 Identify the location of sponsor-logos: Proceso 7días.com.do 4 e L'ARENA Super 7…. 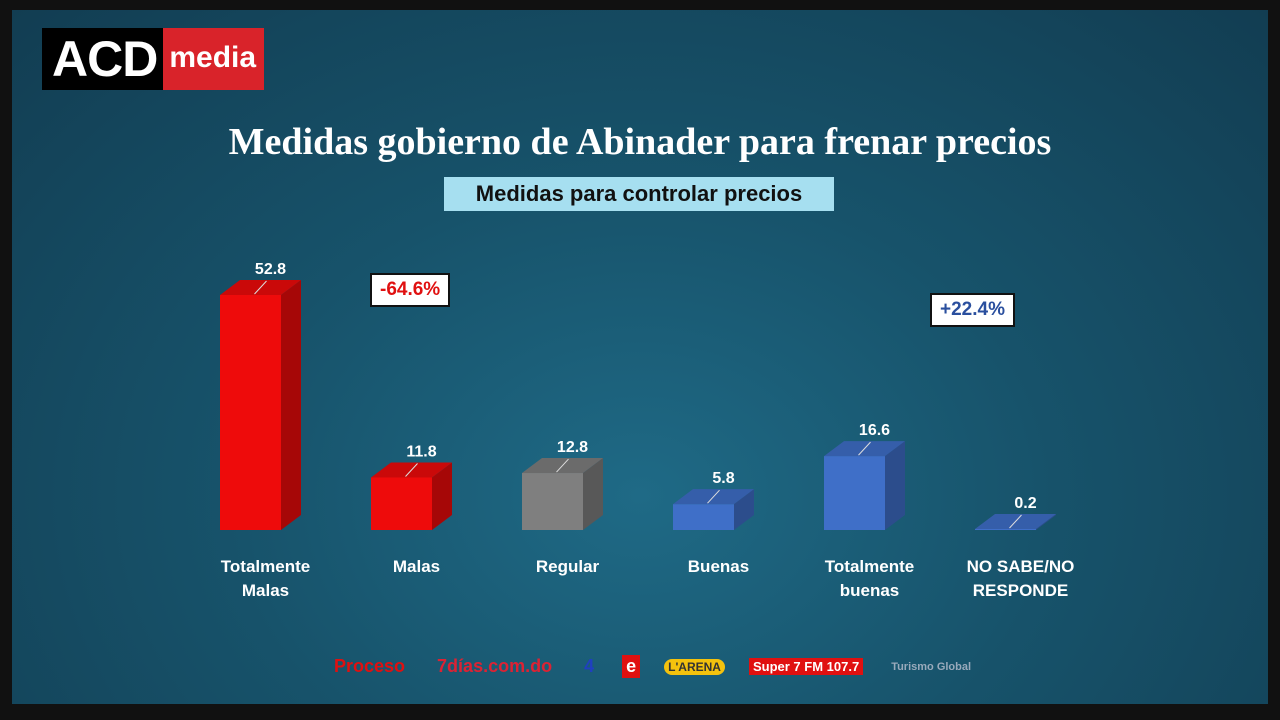
(652, 666).